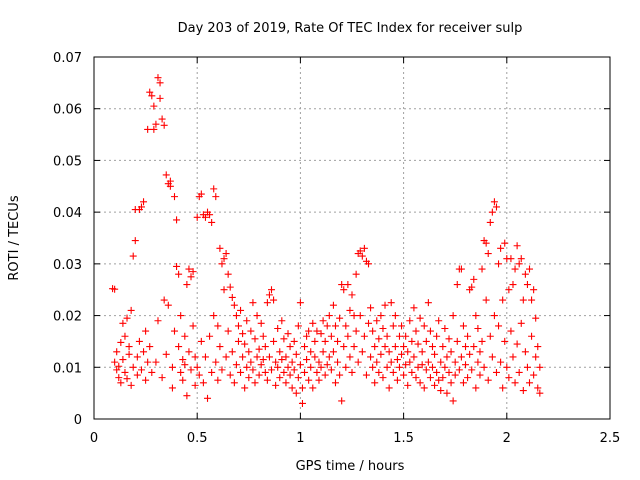 Image resolution: width=640 pixels, height=480 pixels. What do you see at coordinates (67, 368) in the screenshot?
I see `y-tick-label: 0.01` at bounding box center [67, 368].